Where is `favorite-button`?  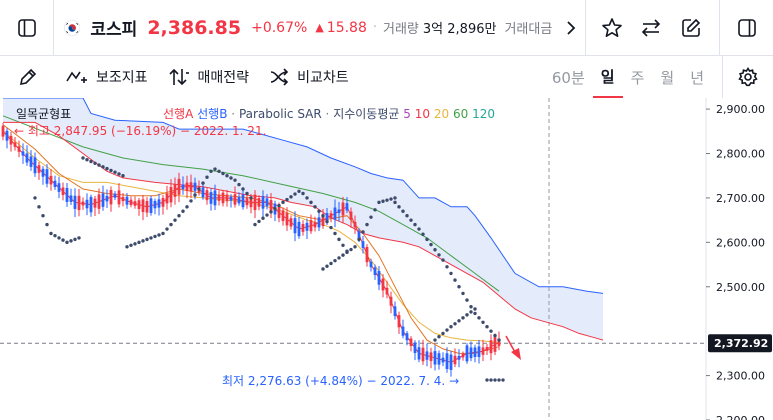
favorite-button is located at coordinates (612, 28).